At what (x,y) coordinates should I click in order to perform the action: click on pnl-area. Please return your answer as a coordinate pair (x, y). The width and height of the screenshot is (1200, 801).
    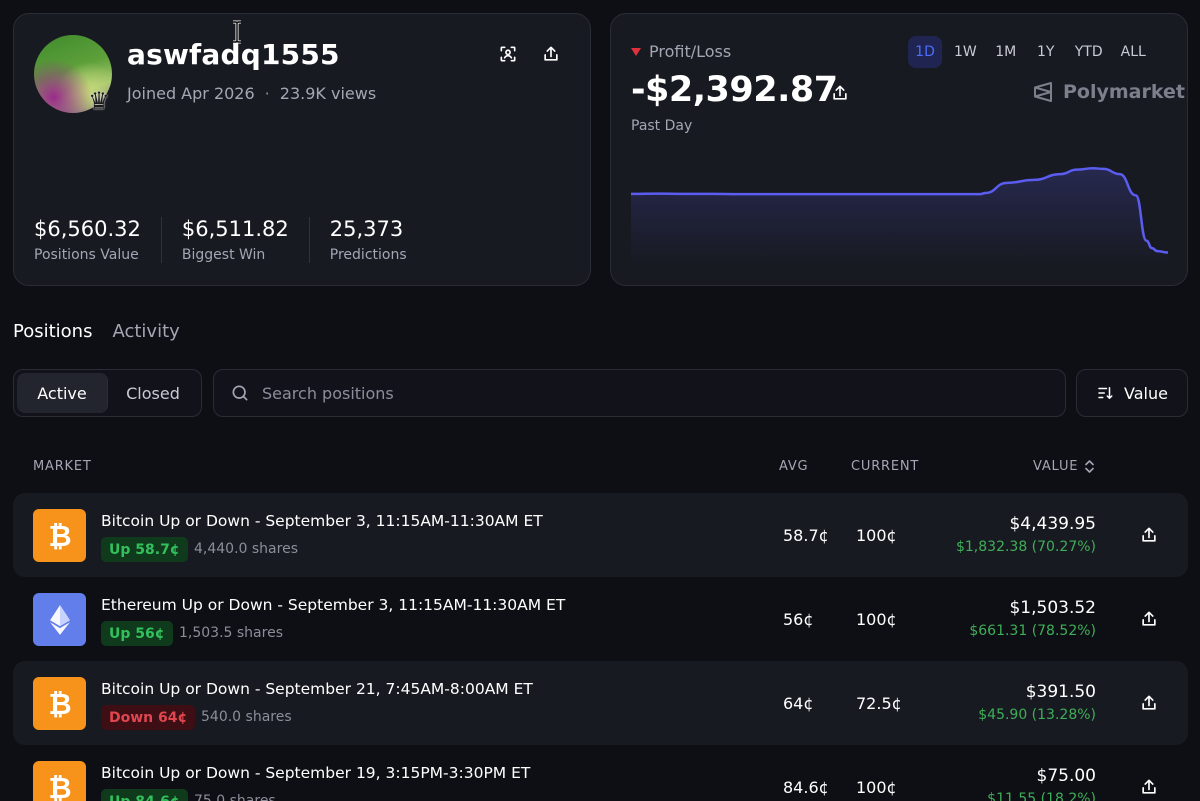
    Looking at the image, I should click on (899, 216).